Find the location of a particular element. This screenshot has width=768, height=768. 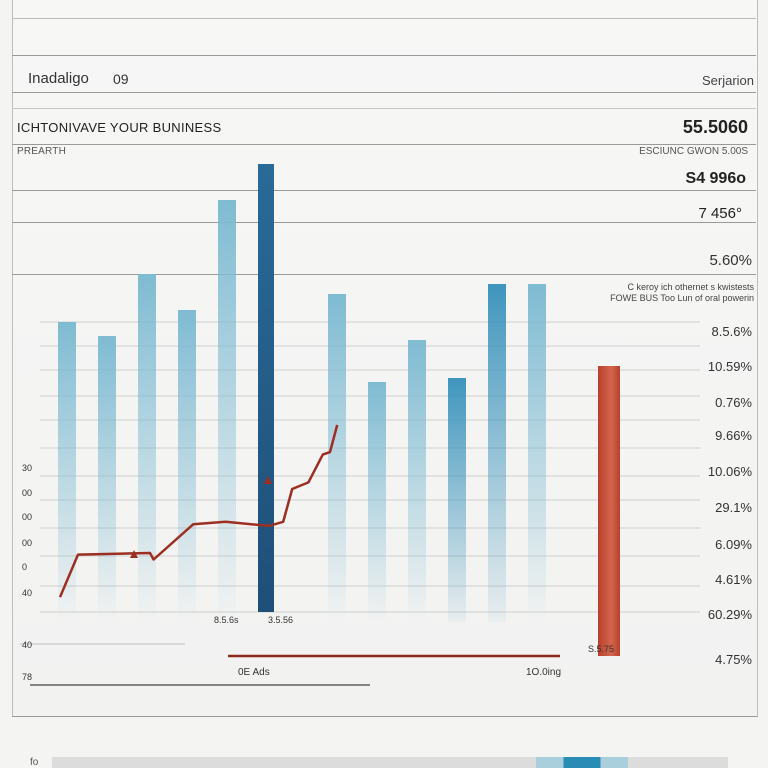

chart-title: ICHTONIVAVE YOUR BUNINESS is located at coordinates (119, 127).